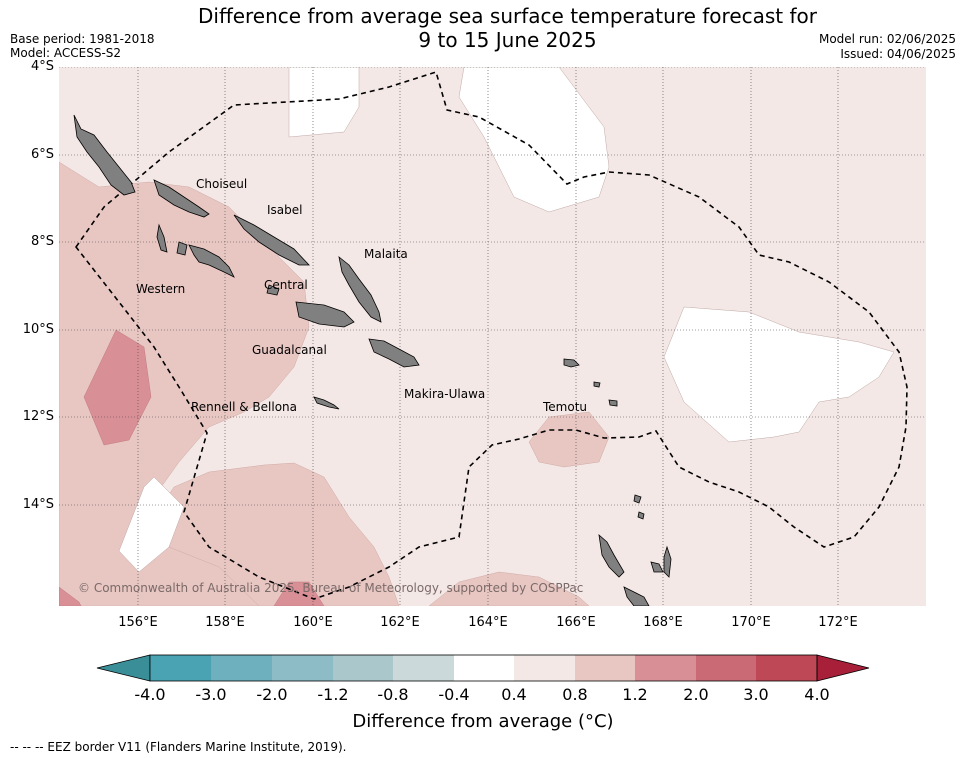 This screenshot has height=758, width=965. Describe the element at coordinates (66, 53) in the screenshot. I see `model-name: Model: ACCESS-S2` at that location.